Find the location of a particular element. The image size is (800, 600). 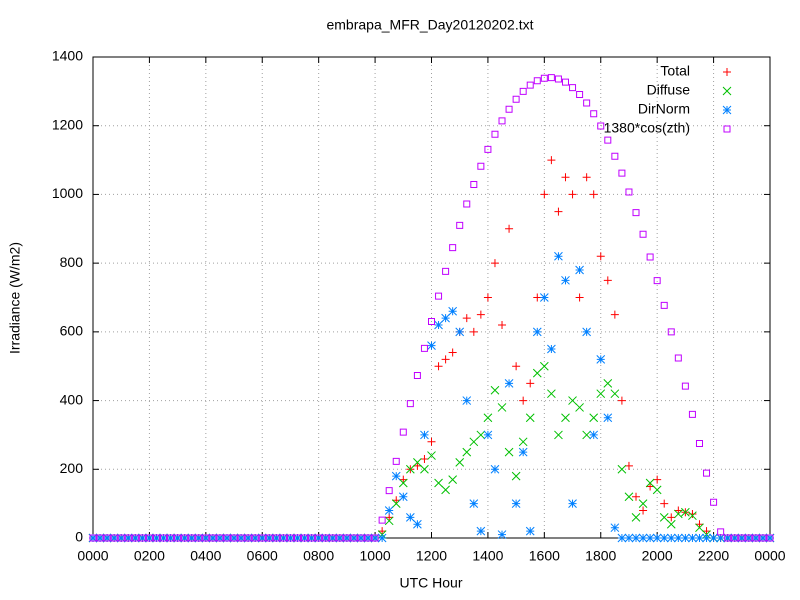

legend-label: Diffuse is located at coordinates (669, 90).